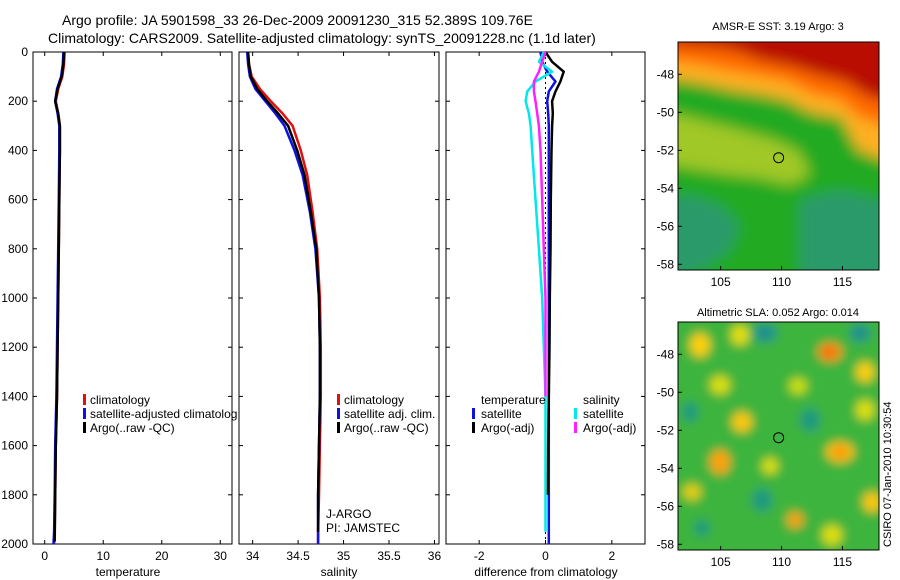 Image resolution: width=900 pixels, height=580 pixels. I want to click on sla-map-panel: Altimetric SLA: 0.052 Argo: 0.014, so click(768, 438).